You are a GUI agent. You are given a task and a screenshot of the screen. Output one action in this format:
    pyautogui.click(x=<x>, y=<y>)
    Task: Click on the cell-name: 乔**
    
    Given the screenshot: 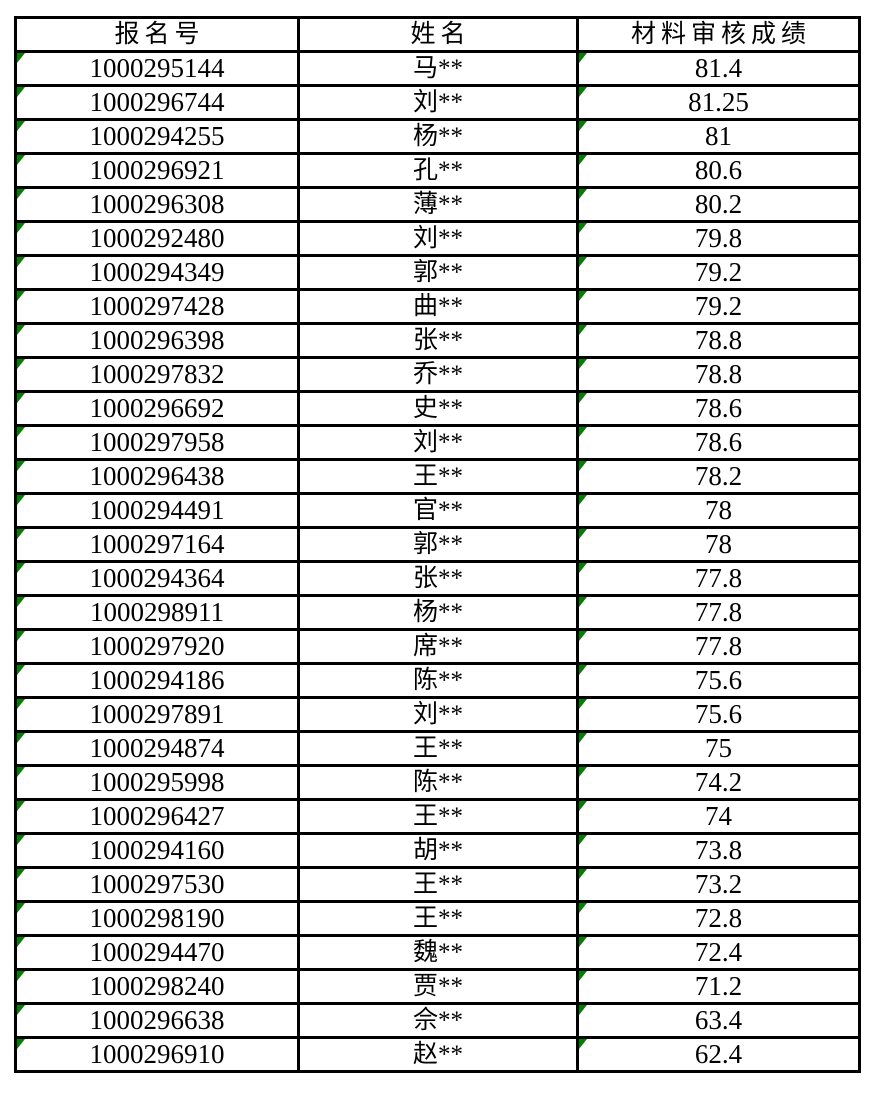 What is the action you would take?
    pyautogui.click(x=438, y=374)
    